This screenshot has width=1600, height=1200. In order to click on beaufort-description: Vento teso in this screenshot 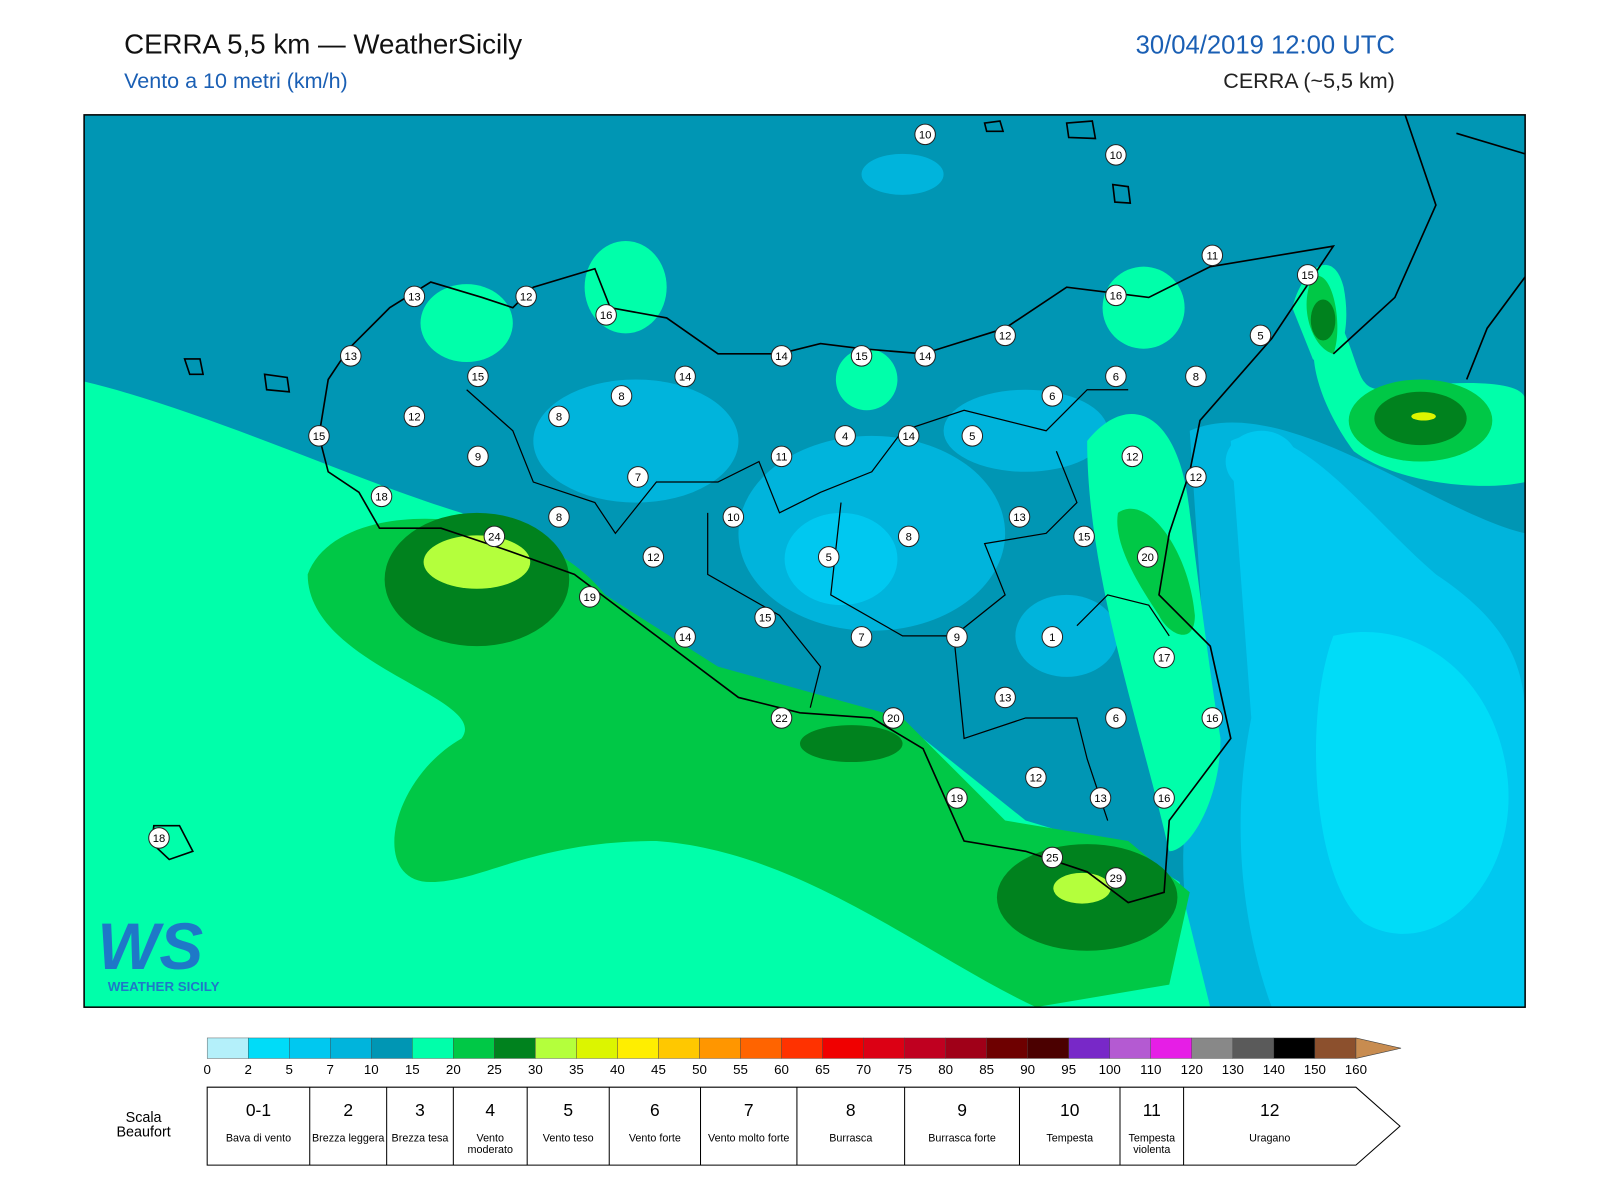, I will do `click(568, 1139)`.